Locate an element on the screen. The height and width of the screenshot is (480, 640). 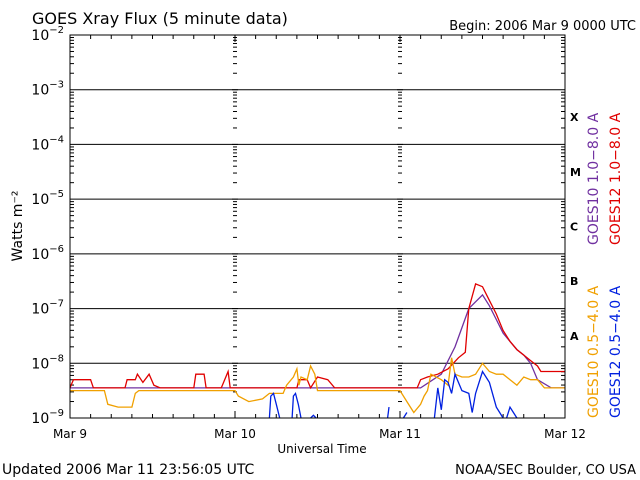
y-tick-label: 10⁻⁹ is located at coordinates (47, 417).